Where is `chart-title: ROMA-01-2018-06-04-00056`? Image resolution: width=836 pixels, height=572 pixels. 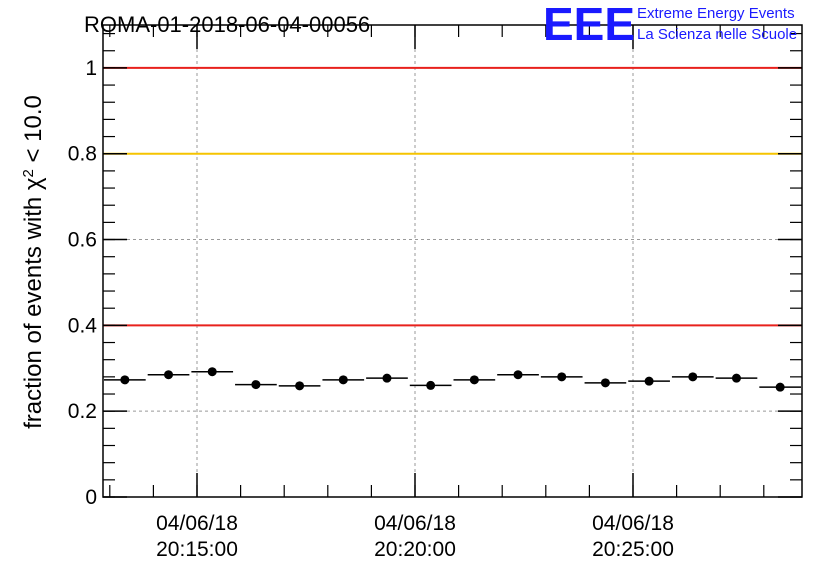 chart-title: ROMA-01-2018-06-04-00056 is located at coordinates (227, 24).